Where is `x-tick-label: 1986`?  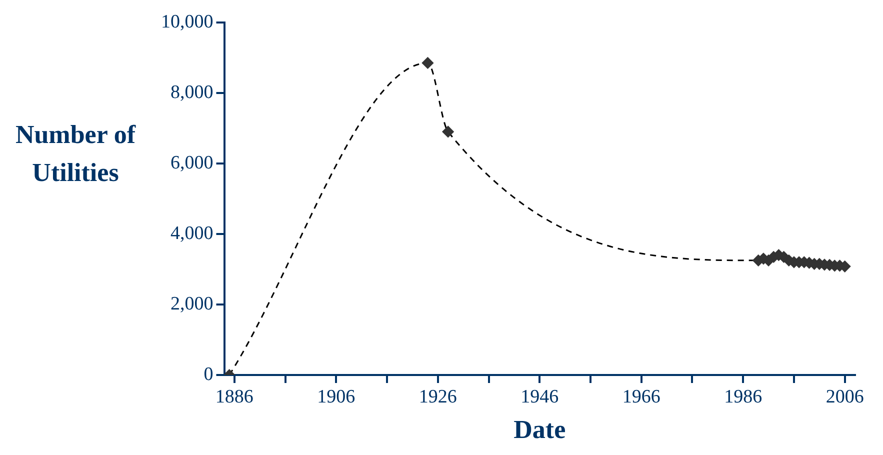 x-tick-label: 1986 is located at coordinates (743, 397).